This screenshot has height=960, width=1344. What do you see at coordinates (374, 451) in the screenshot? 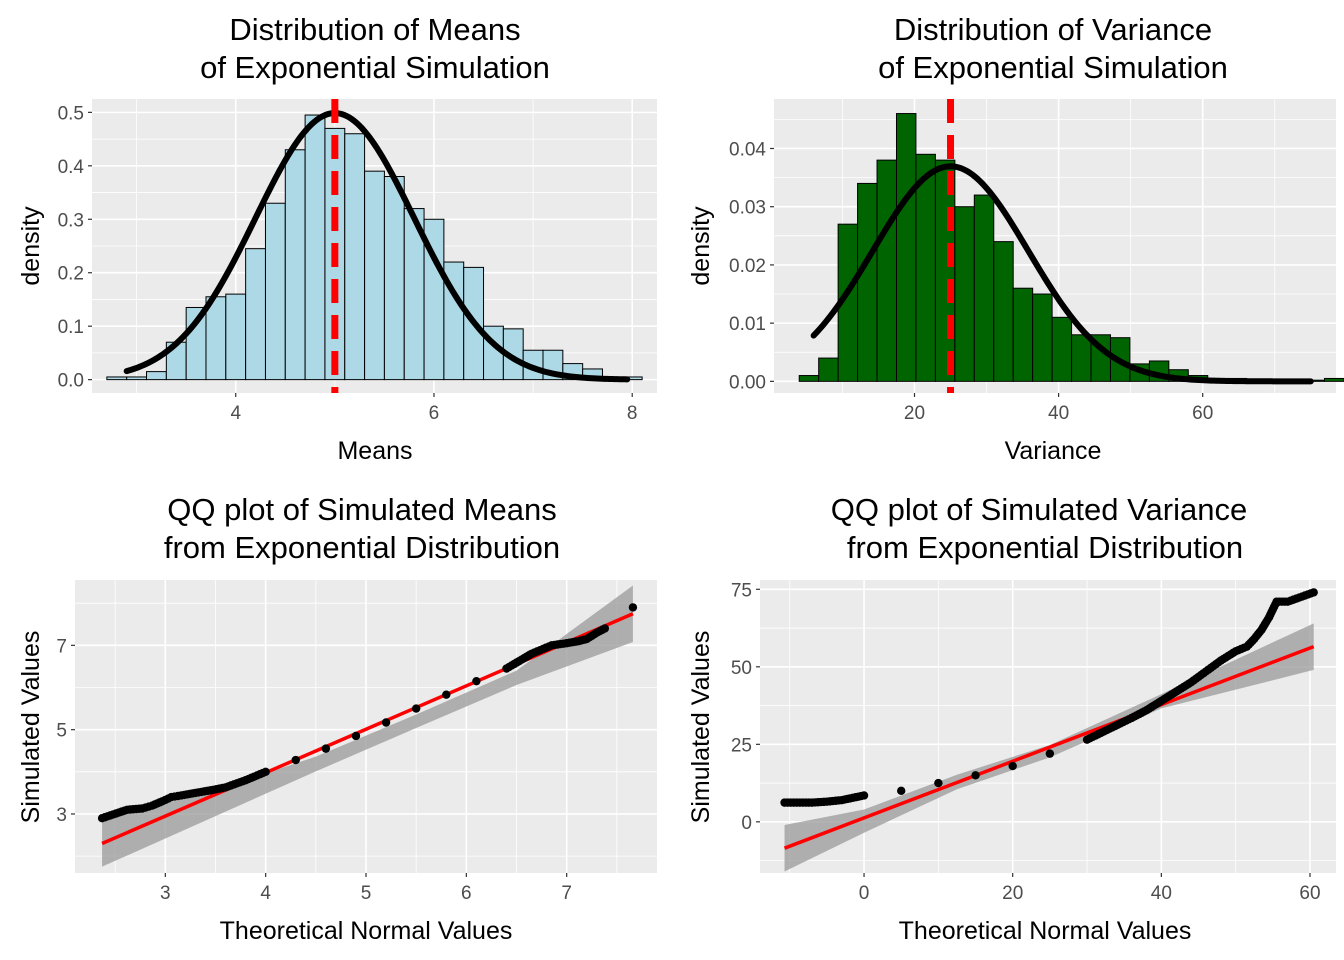
I see `x-axis-label: Means` at bounding box center [374, 451].